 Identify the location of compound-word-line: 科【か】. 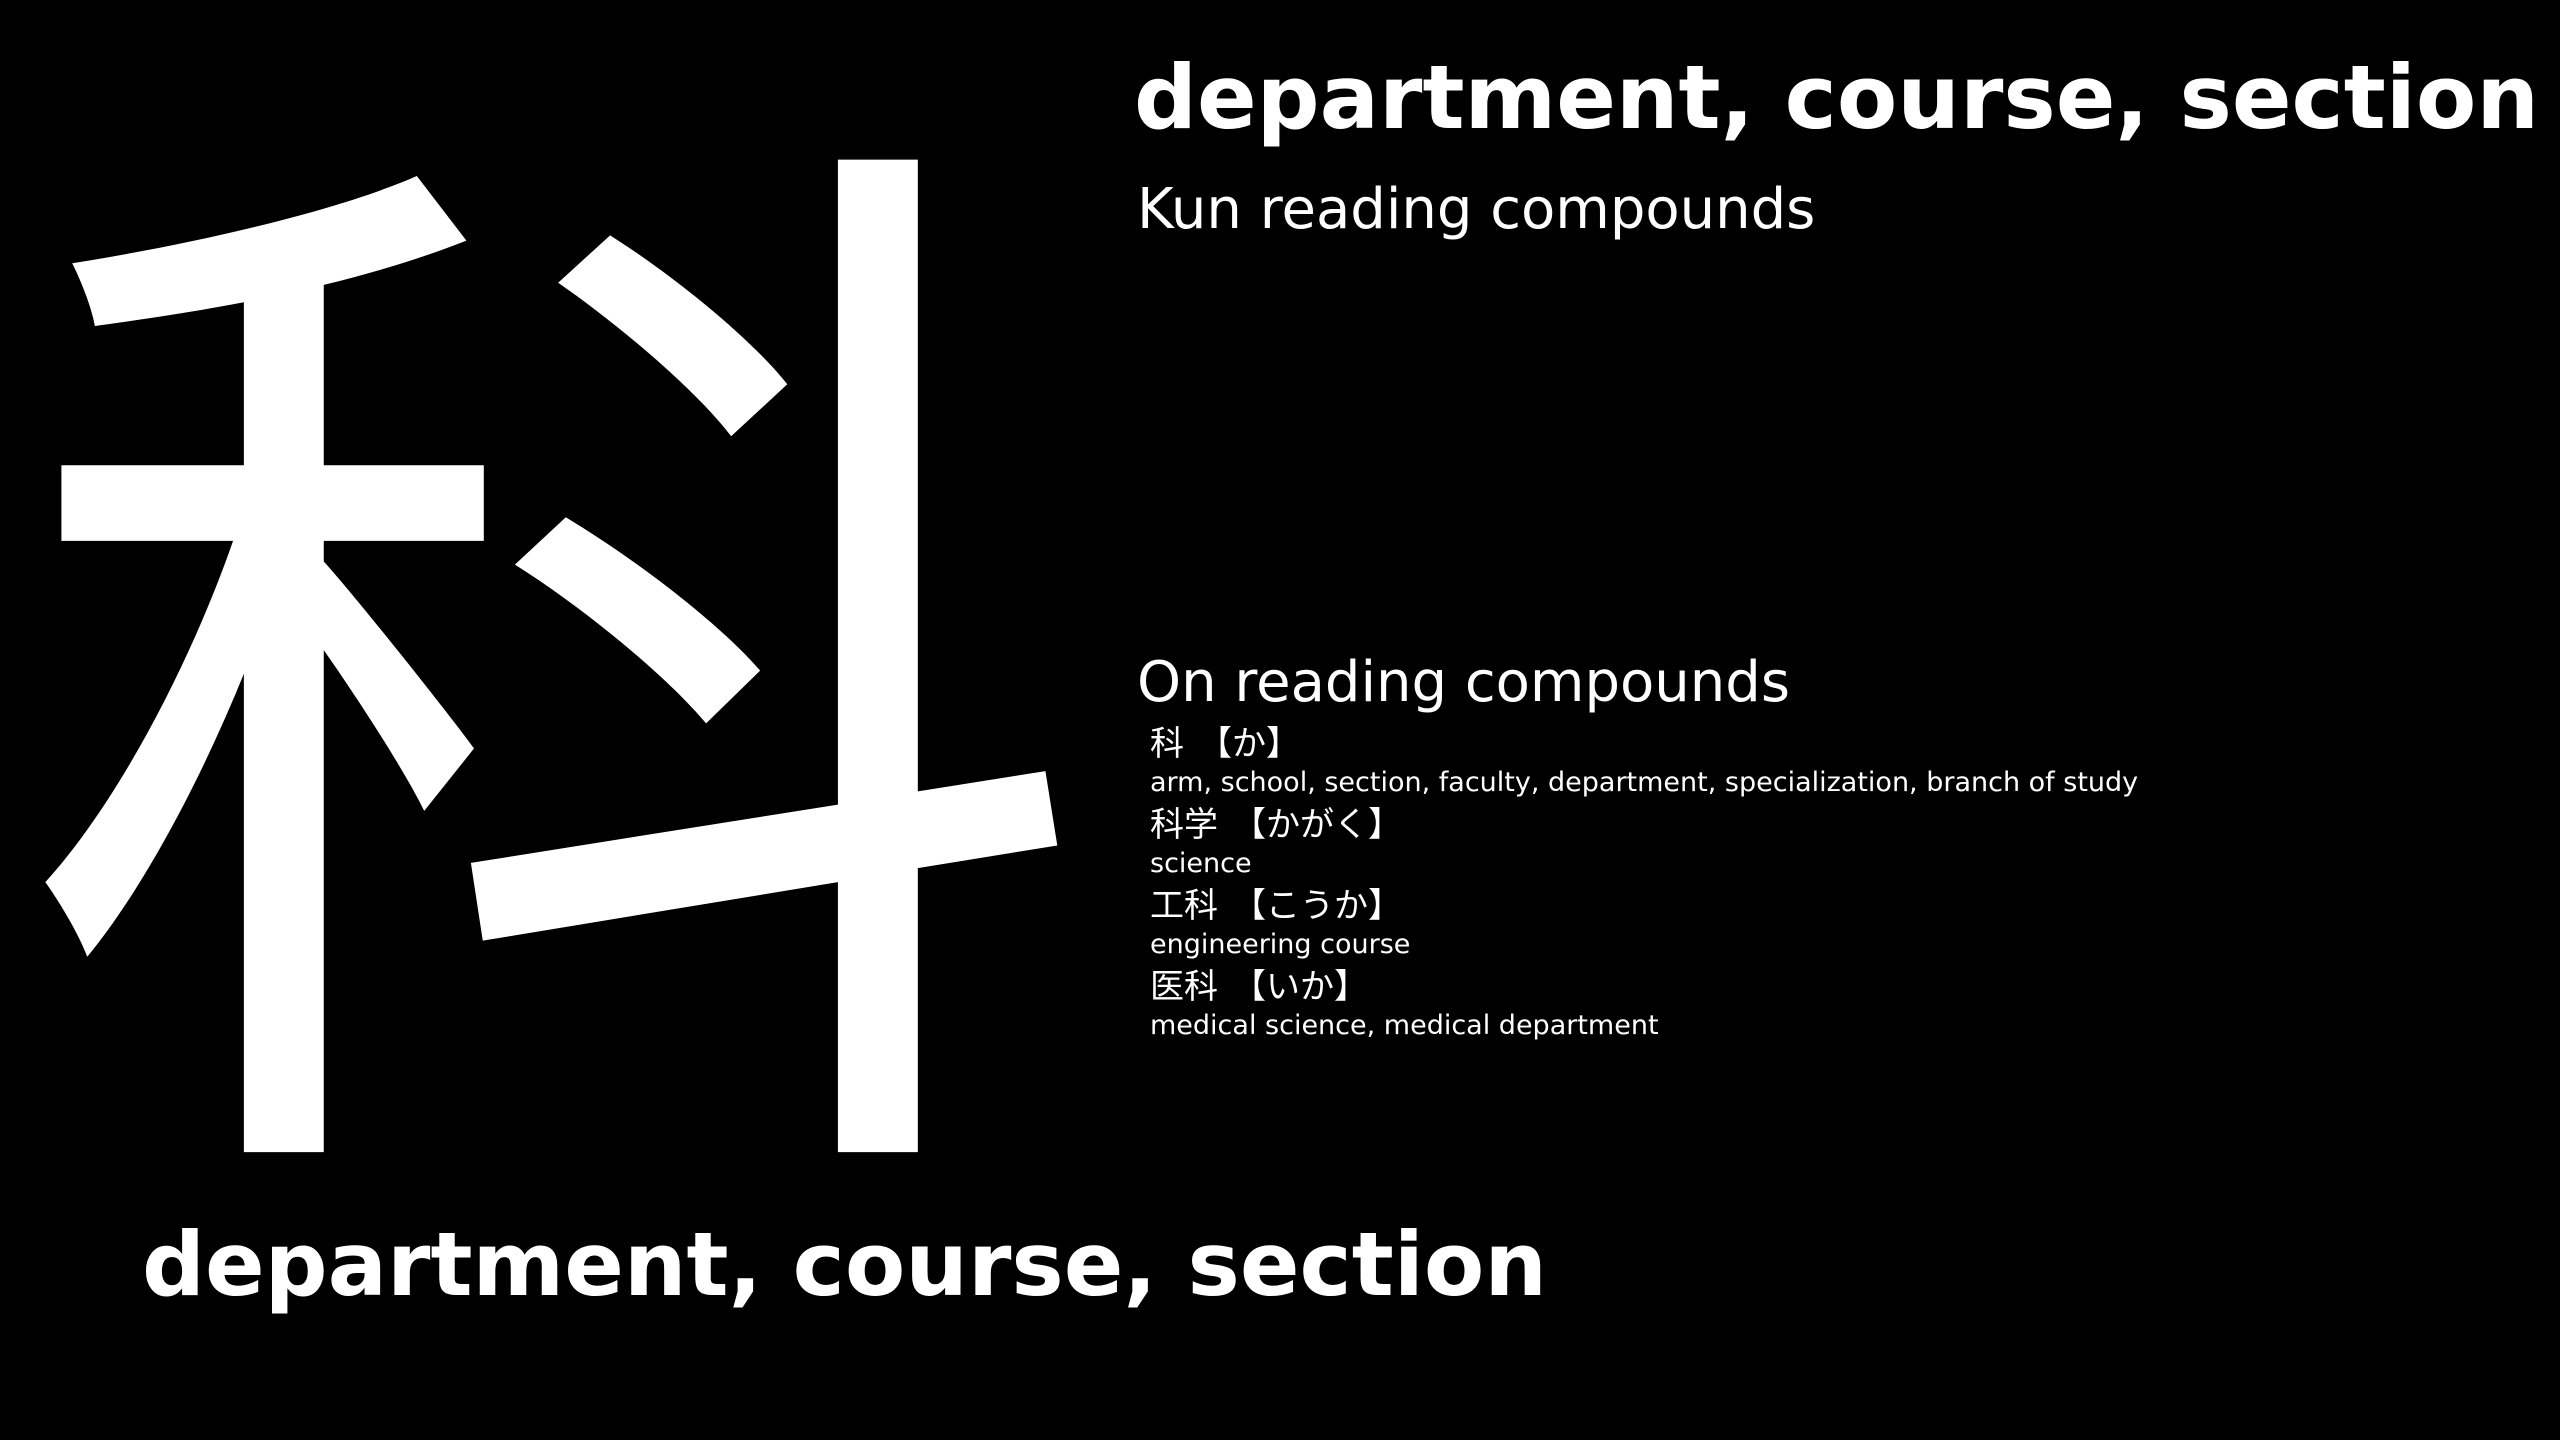
(1840, 744).